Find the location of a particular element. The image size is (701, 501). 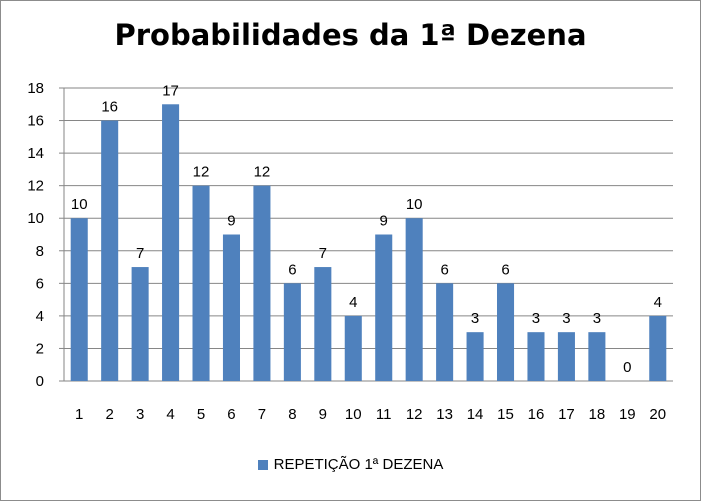

legend: REPETIÇÃO 1ª DEZENA is located at coordinates (350, 464).